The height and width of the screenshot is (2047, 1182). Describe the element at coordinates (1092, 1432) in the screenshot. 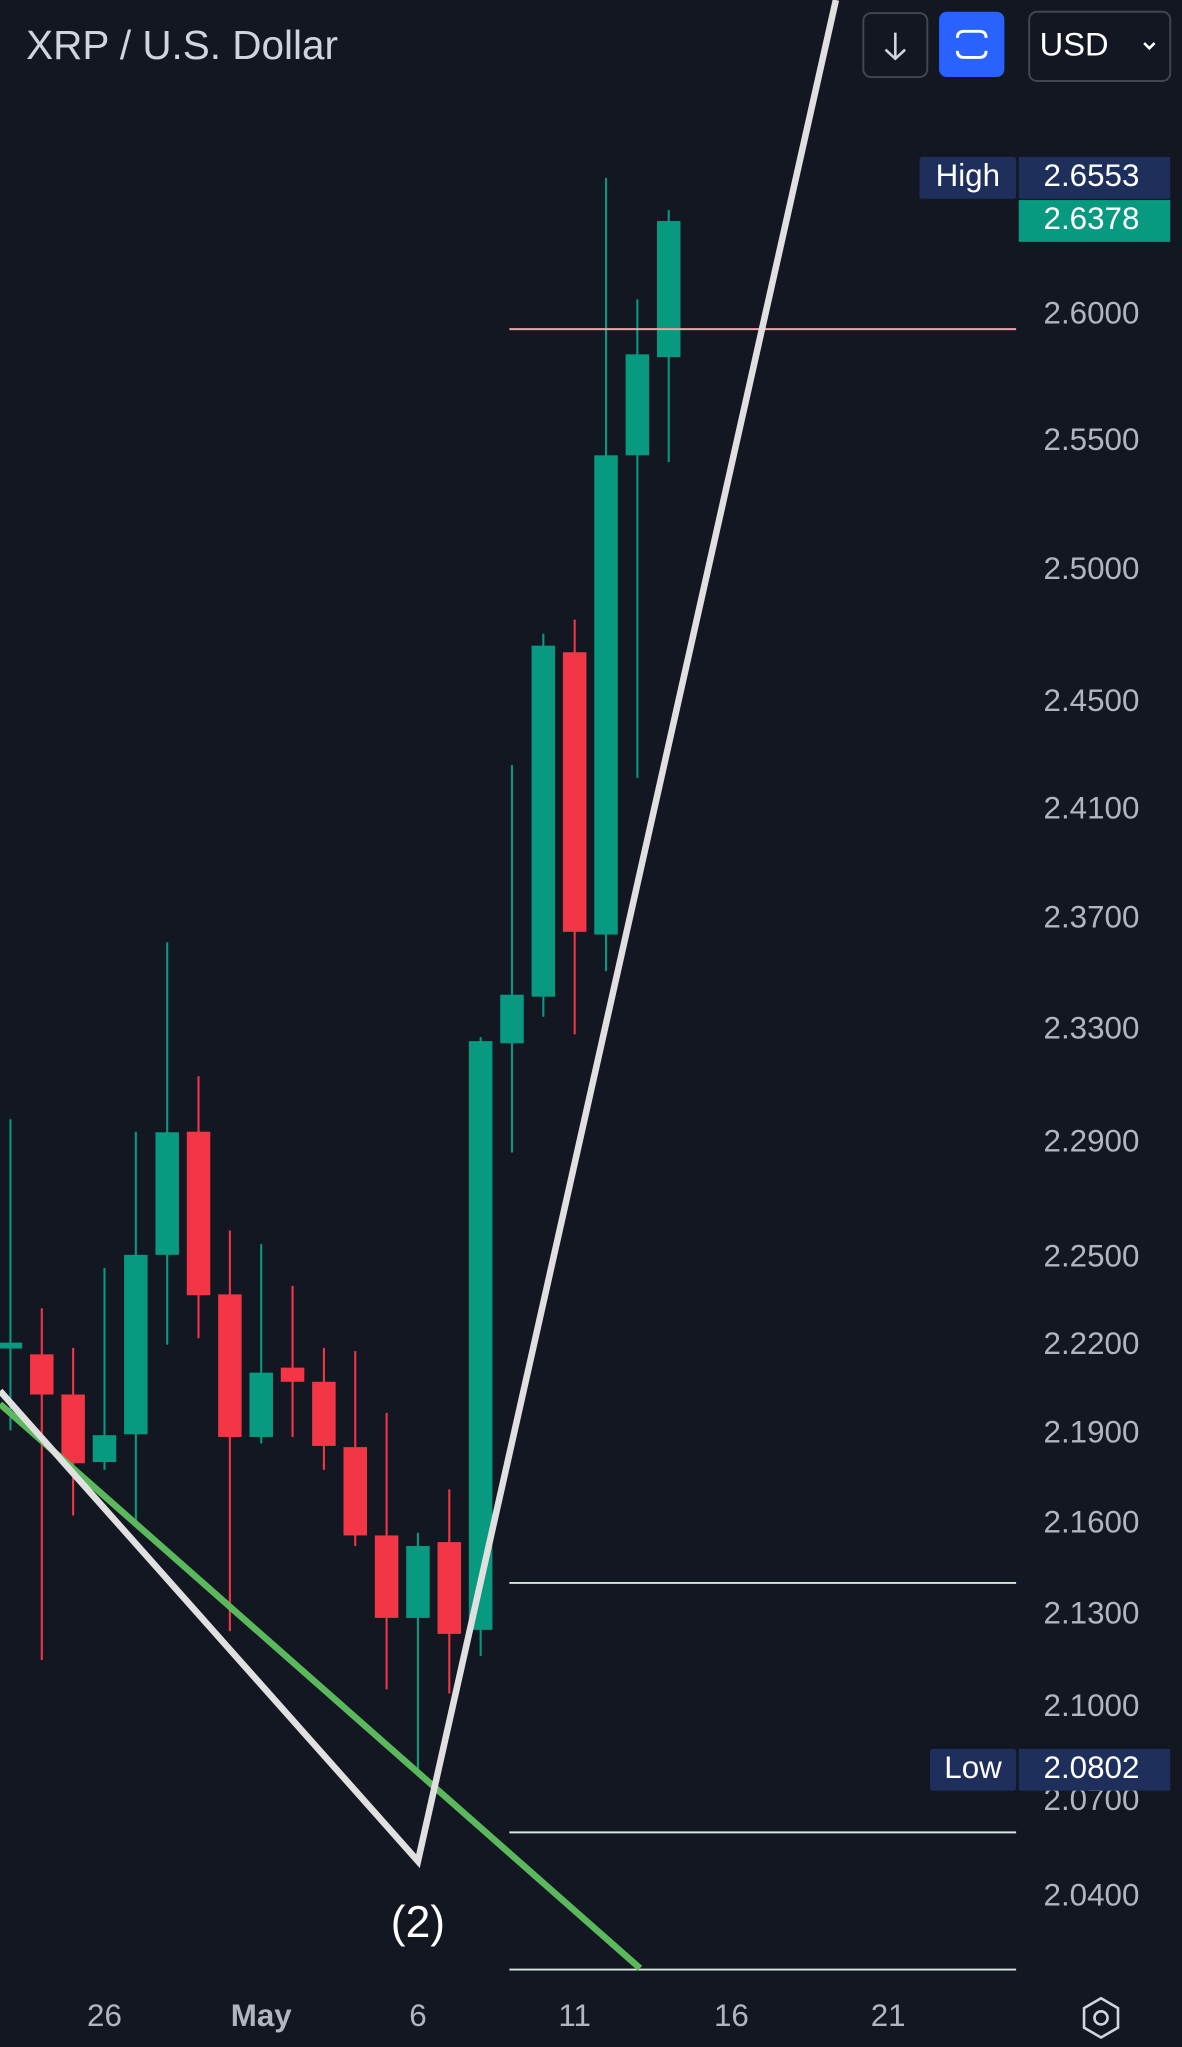

I see `y-tick-label: 2.1900` at that location.